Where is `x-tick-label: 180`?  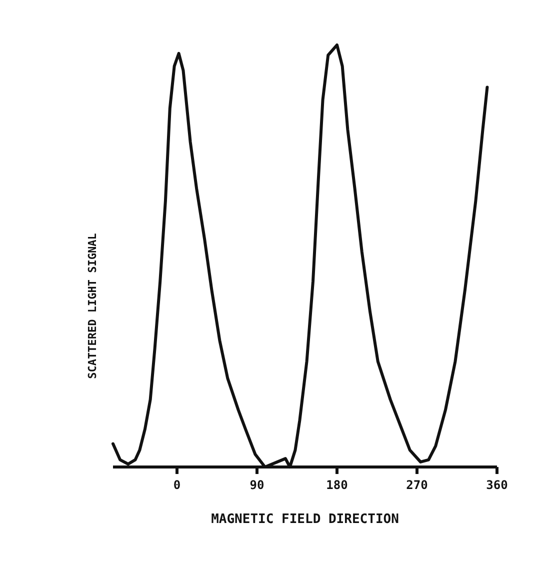 x-tick-label: 180 is located at coordinates (337, 485).